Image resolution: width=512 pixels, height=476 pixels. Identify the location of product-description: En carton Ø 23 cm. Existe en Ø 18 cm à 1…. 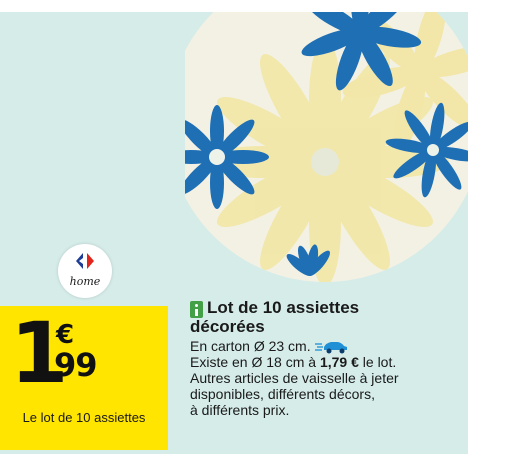
(325, 378).